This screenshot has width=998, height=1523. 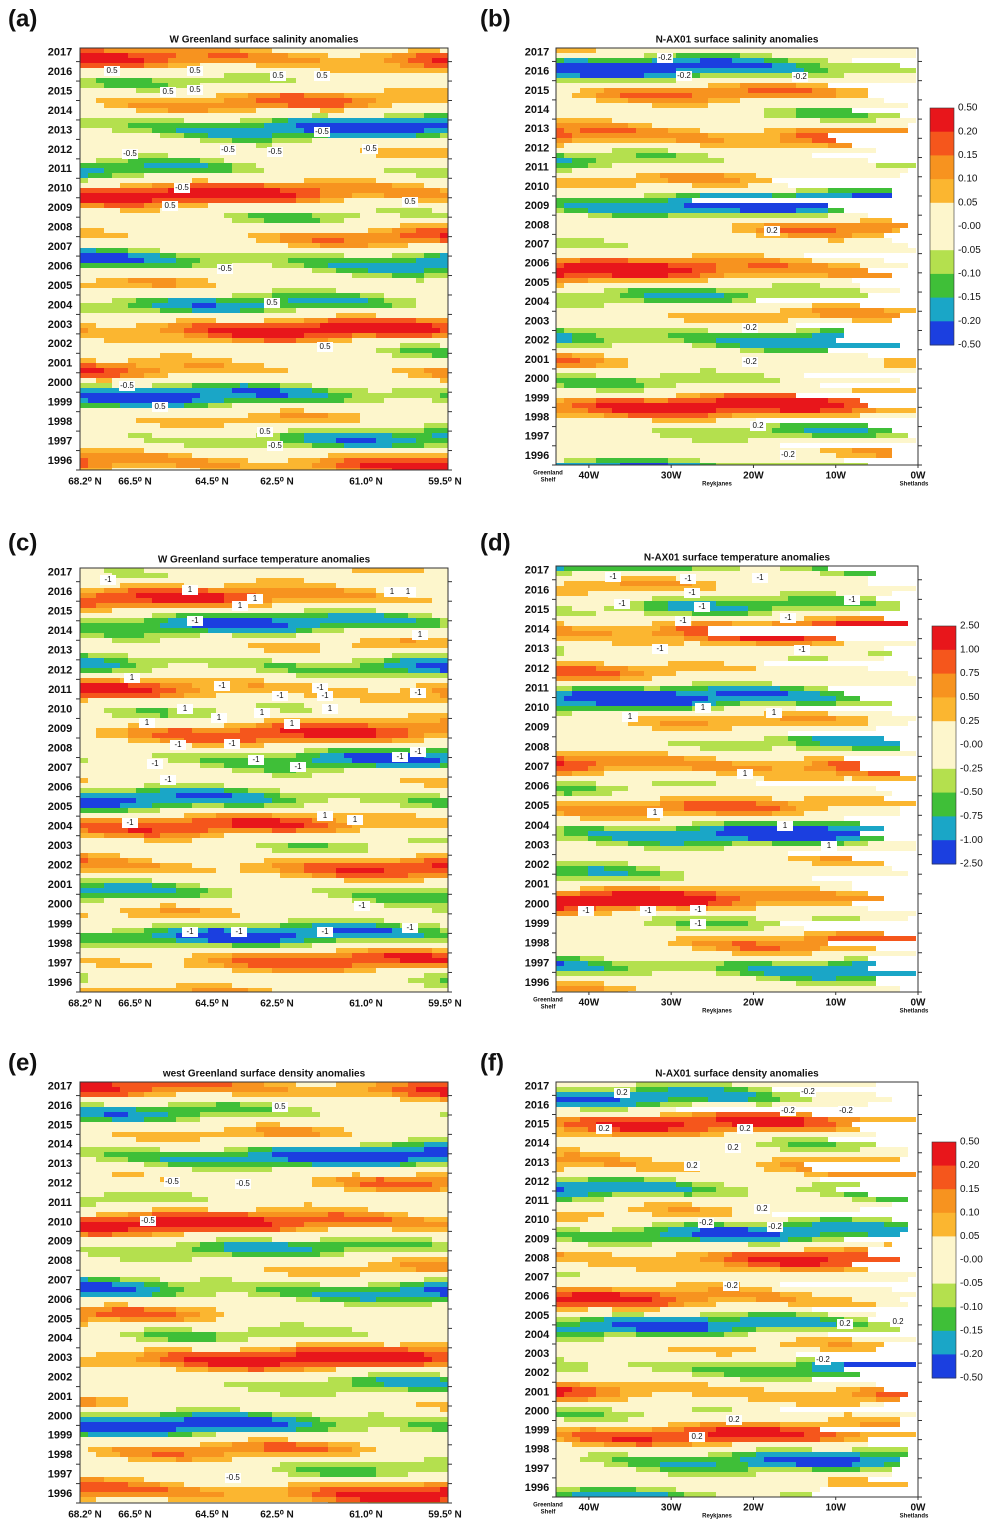 What do you see at coordinates (537, 91) in the screenshot?
I see `y-tick-label: 2015` at bounding box center [537, 91].